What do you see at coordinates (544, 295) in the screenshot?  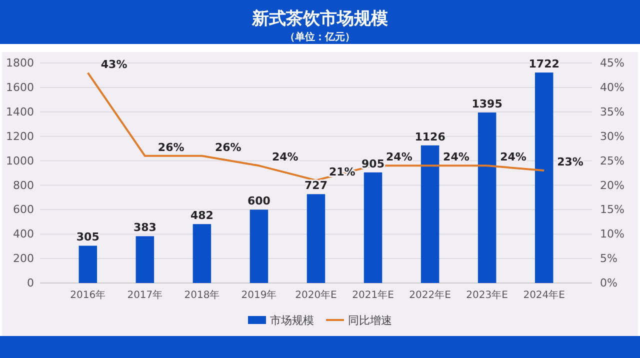 I see `x-tick-label: 2024年E` at bounding box center [544, 295].